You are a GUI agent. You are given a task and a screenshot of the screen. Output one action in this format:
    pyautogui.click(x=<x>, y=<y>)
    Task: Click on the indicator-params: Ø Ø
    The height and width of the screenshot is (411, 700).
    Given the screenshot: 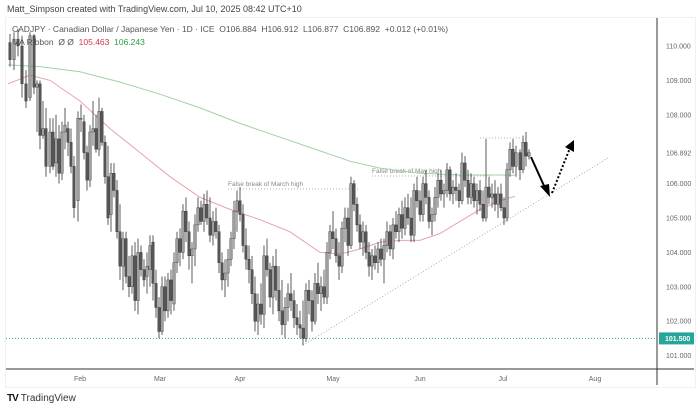 What is the action you would take?
    pyautogui.click(x=66, y=42)
    